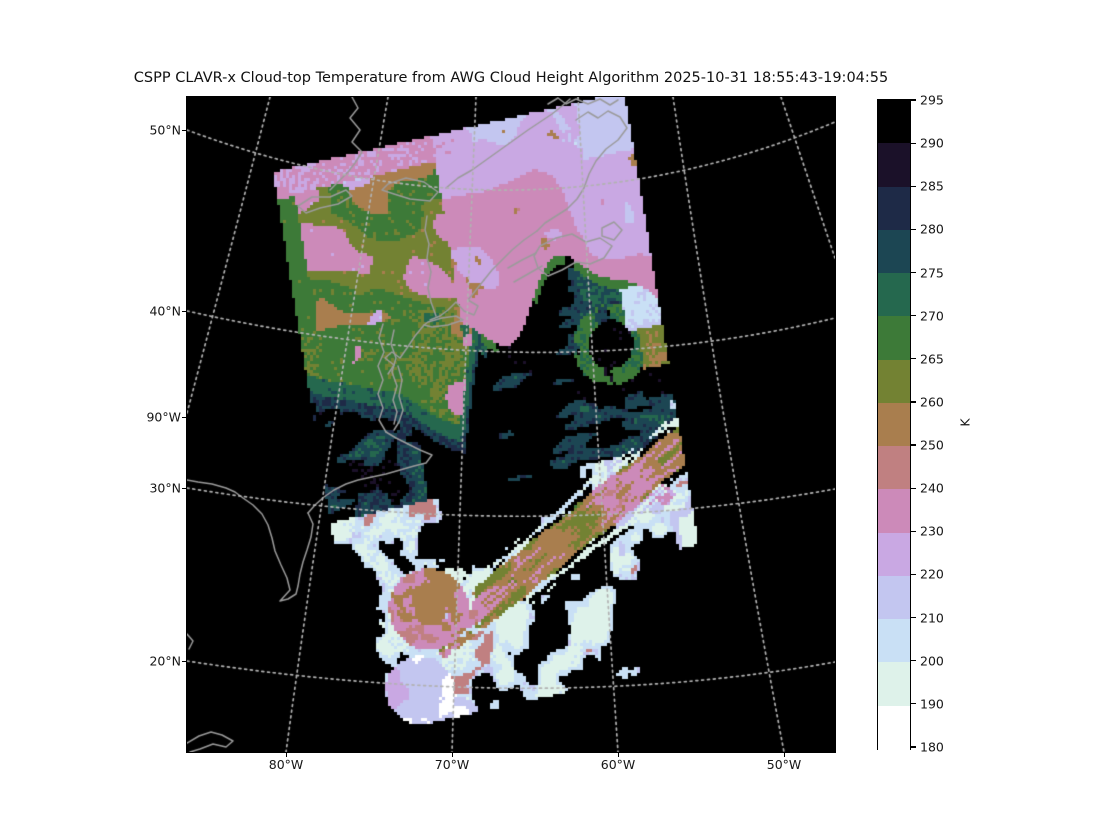 The height and width of the screenshot is (840, 1120). I want to click on colorbar-tick-label: 220, so click(932, 574).